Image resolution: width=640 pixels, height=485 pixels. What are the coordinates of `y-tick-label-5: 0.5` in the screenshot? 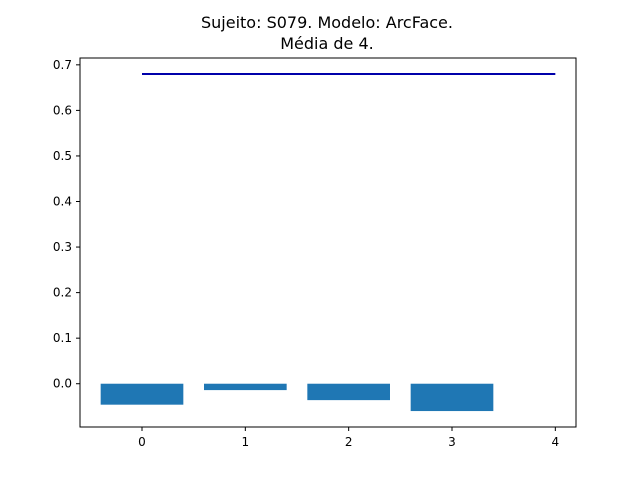 It's located at (62, 156).